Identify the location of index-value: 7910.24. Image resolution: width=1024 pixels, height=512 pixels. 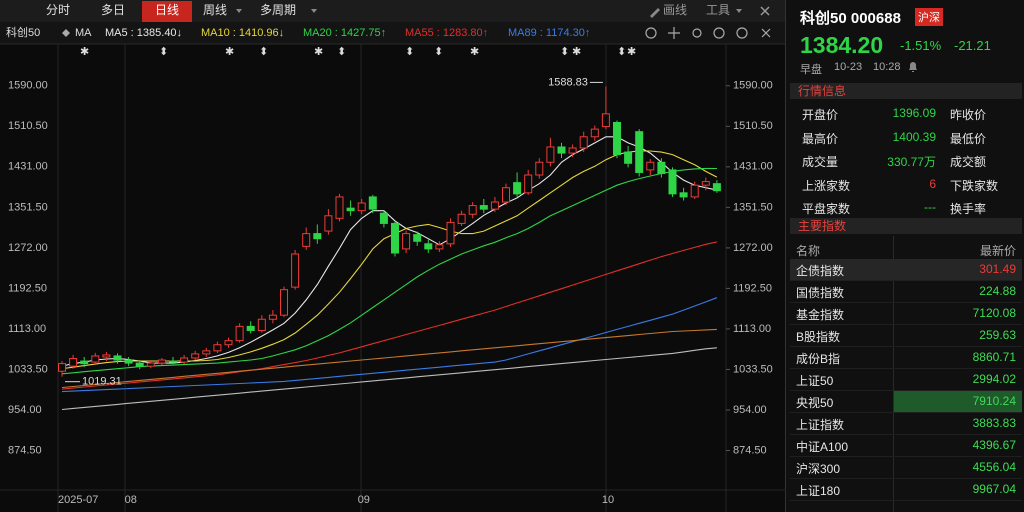
(994, 401).